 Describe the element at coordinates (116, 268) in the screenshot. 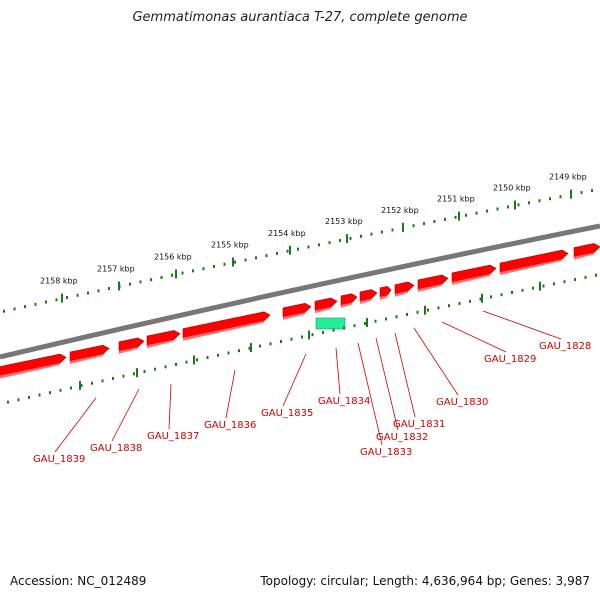

I see `ruler-label: 2157 kbp` at that location.